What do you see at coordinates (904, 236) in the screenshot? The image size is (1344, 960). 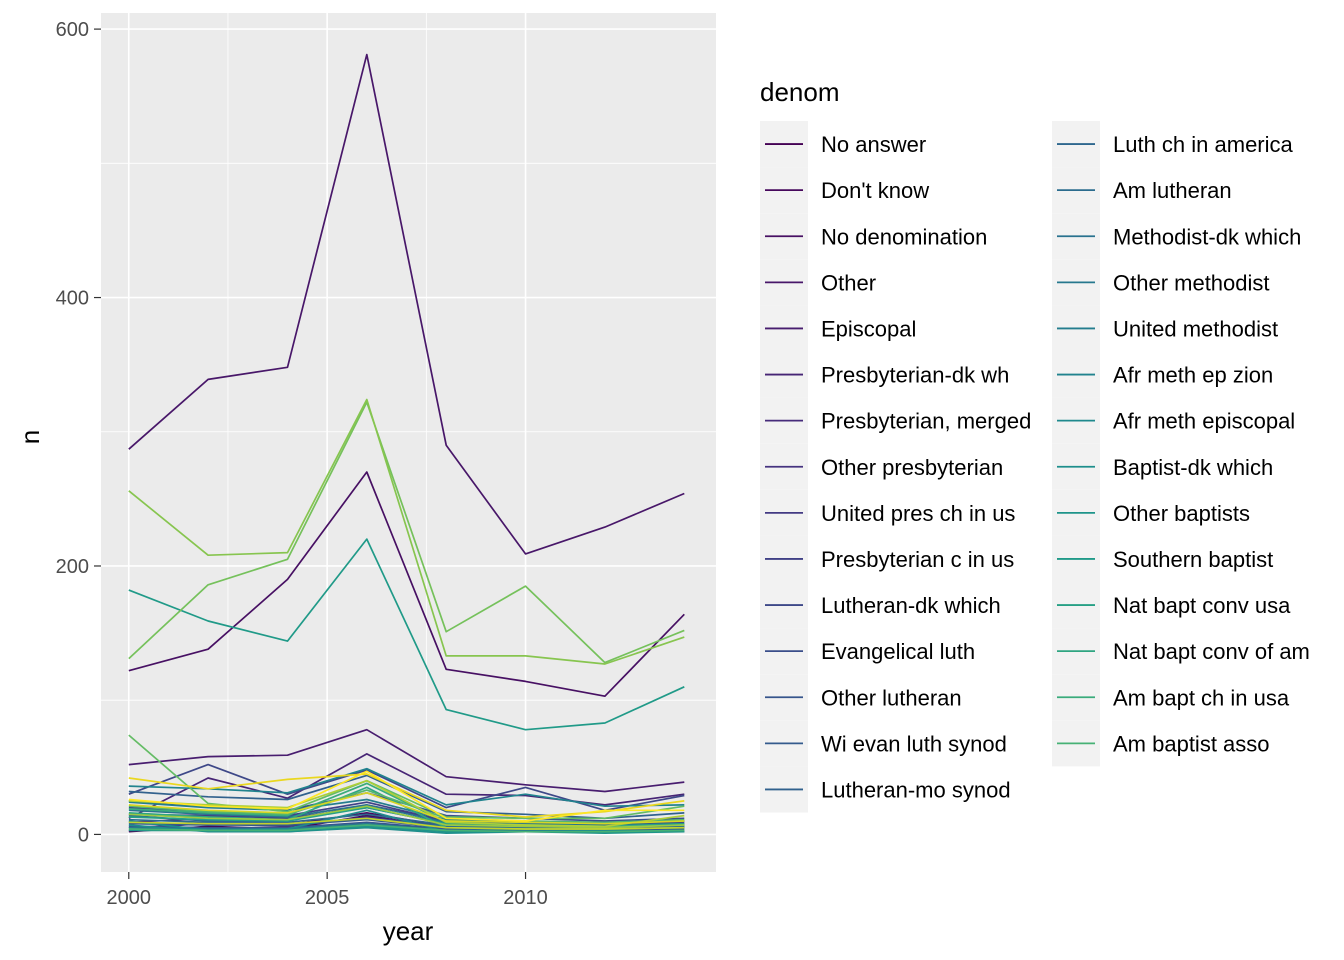 I see `legend-label: No denomination` at bounding box center [904, 236].